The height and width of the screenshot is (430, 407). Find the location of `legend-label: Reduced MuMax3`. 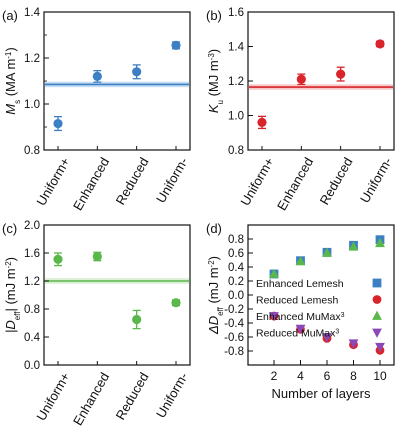

legend-label: Reduced MuMax3 is located at coordinates (297, 334).